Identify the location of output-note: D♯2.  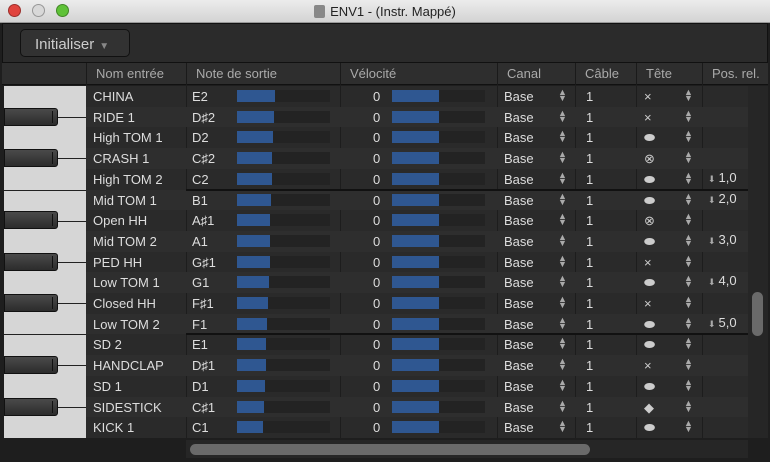
(204, 117).